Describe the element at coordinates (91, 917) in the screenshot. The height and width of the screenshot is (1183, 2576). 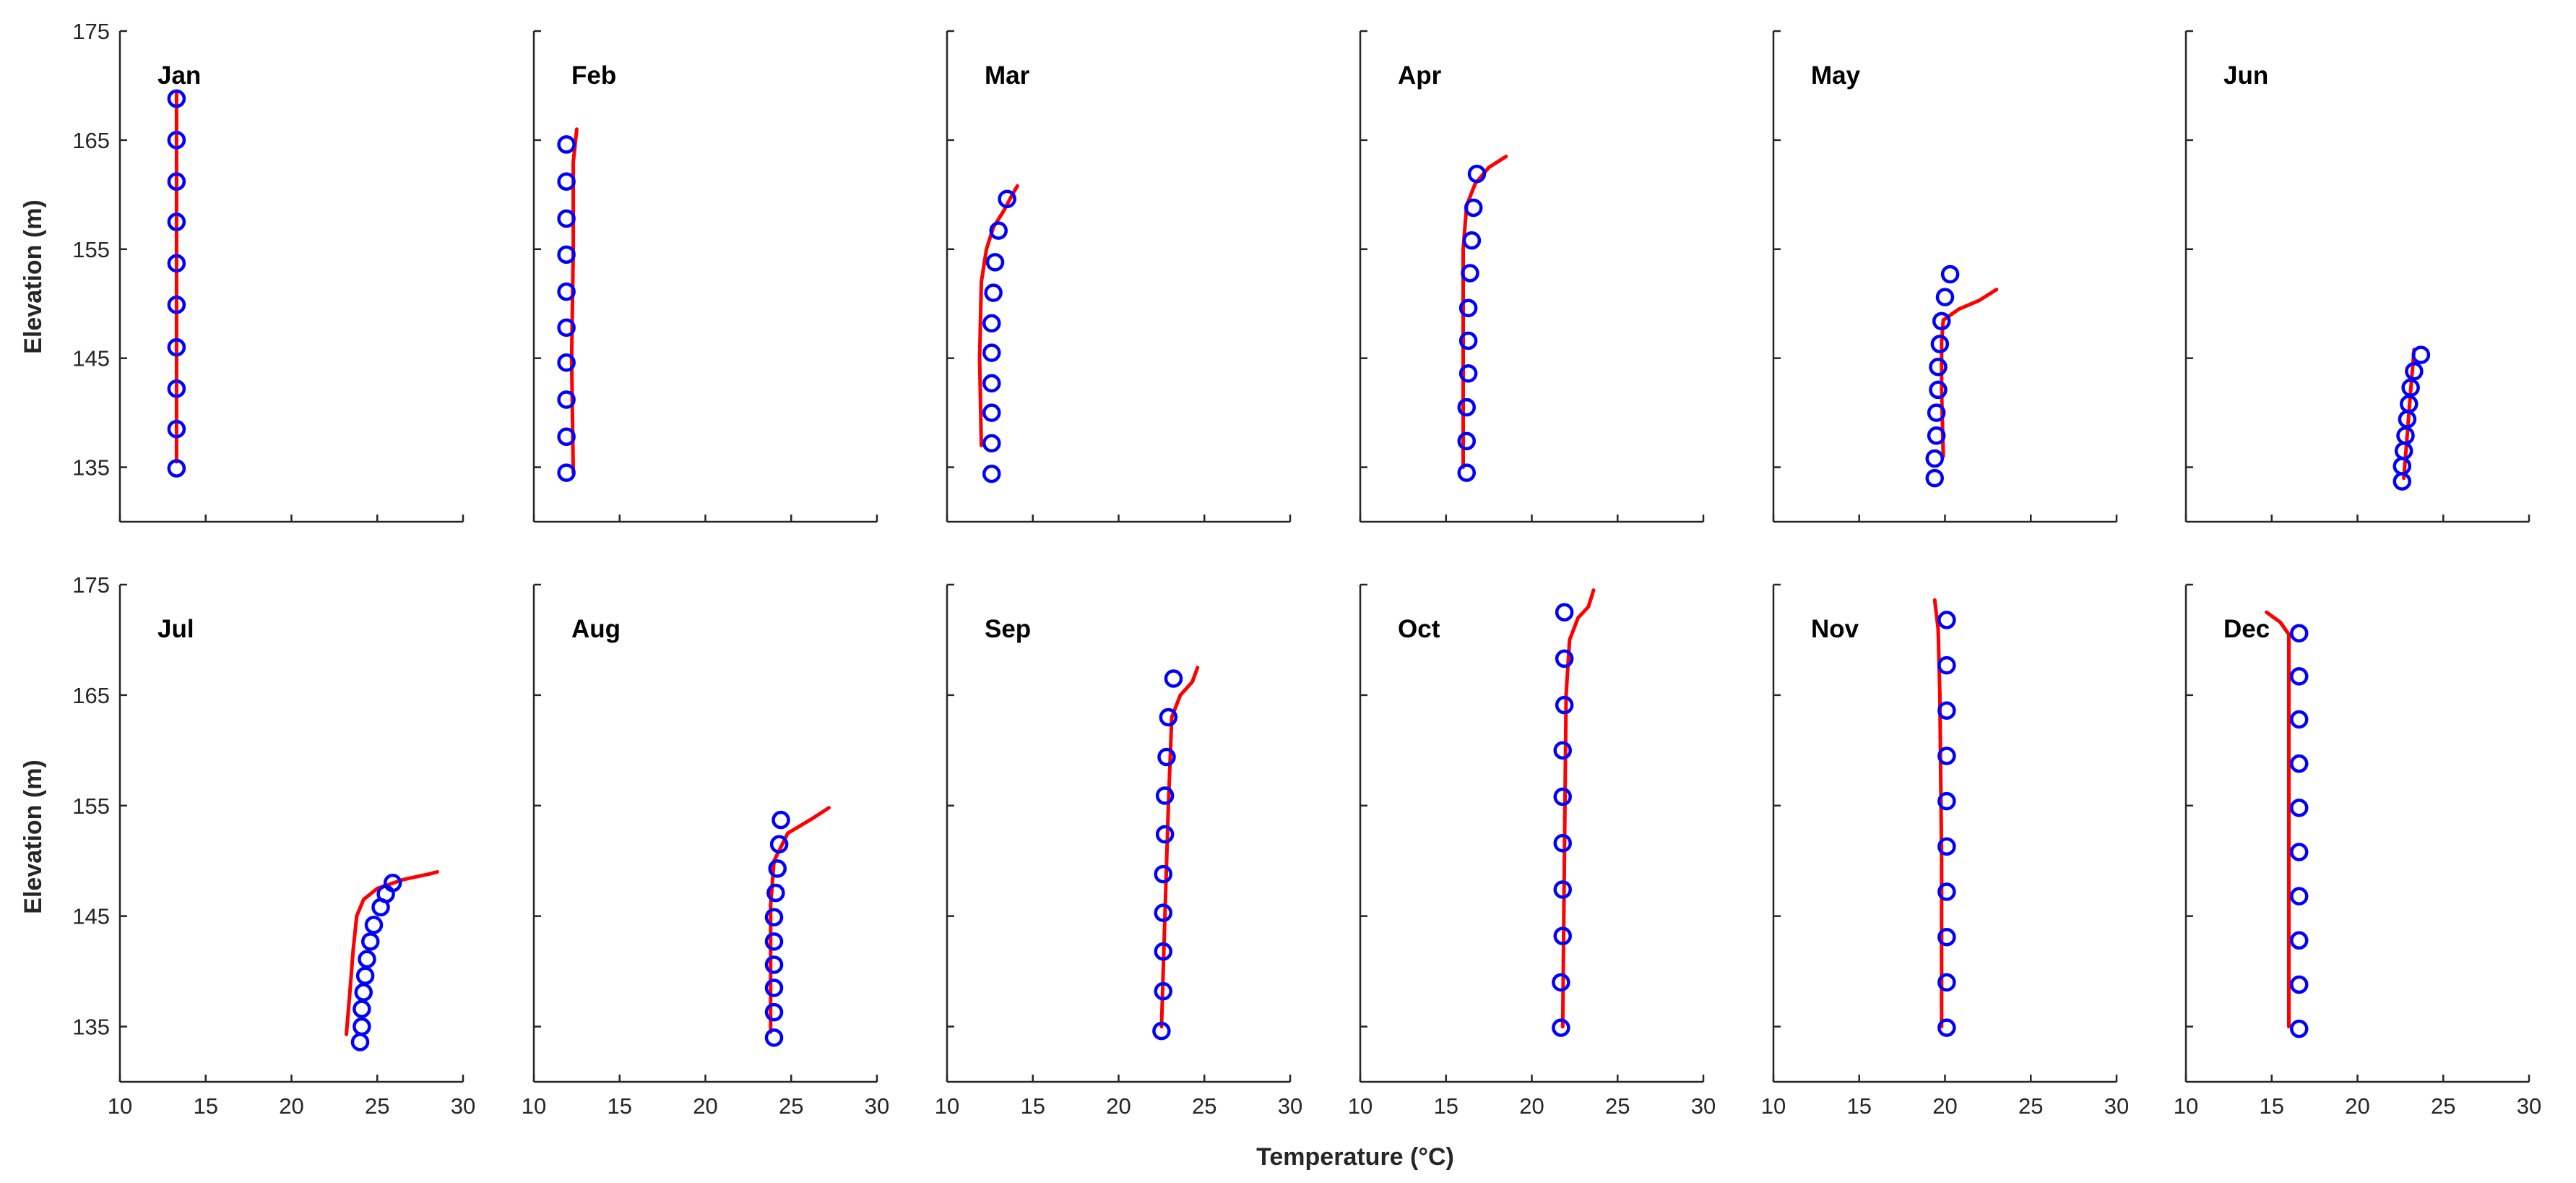
I see `y-tick-label: 145` at that location.